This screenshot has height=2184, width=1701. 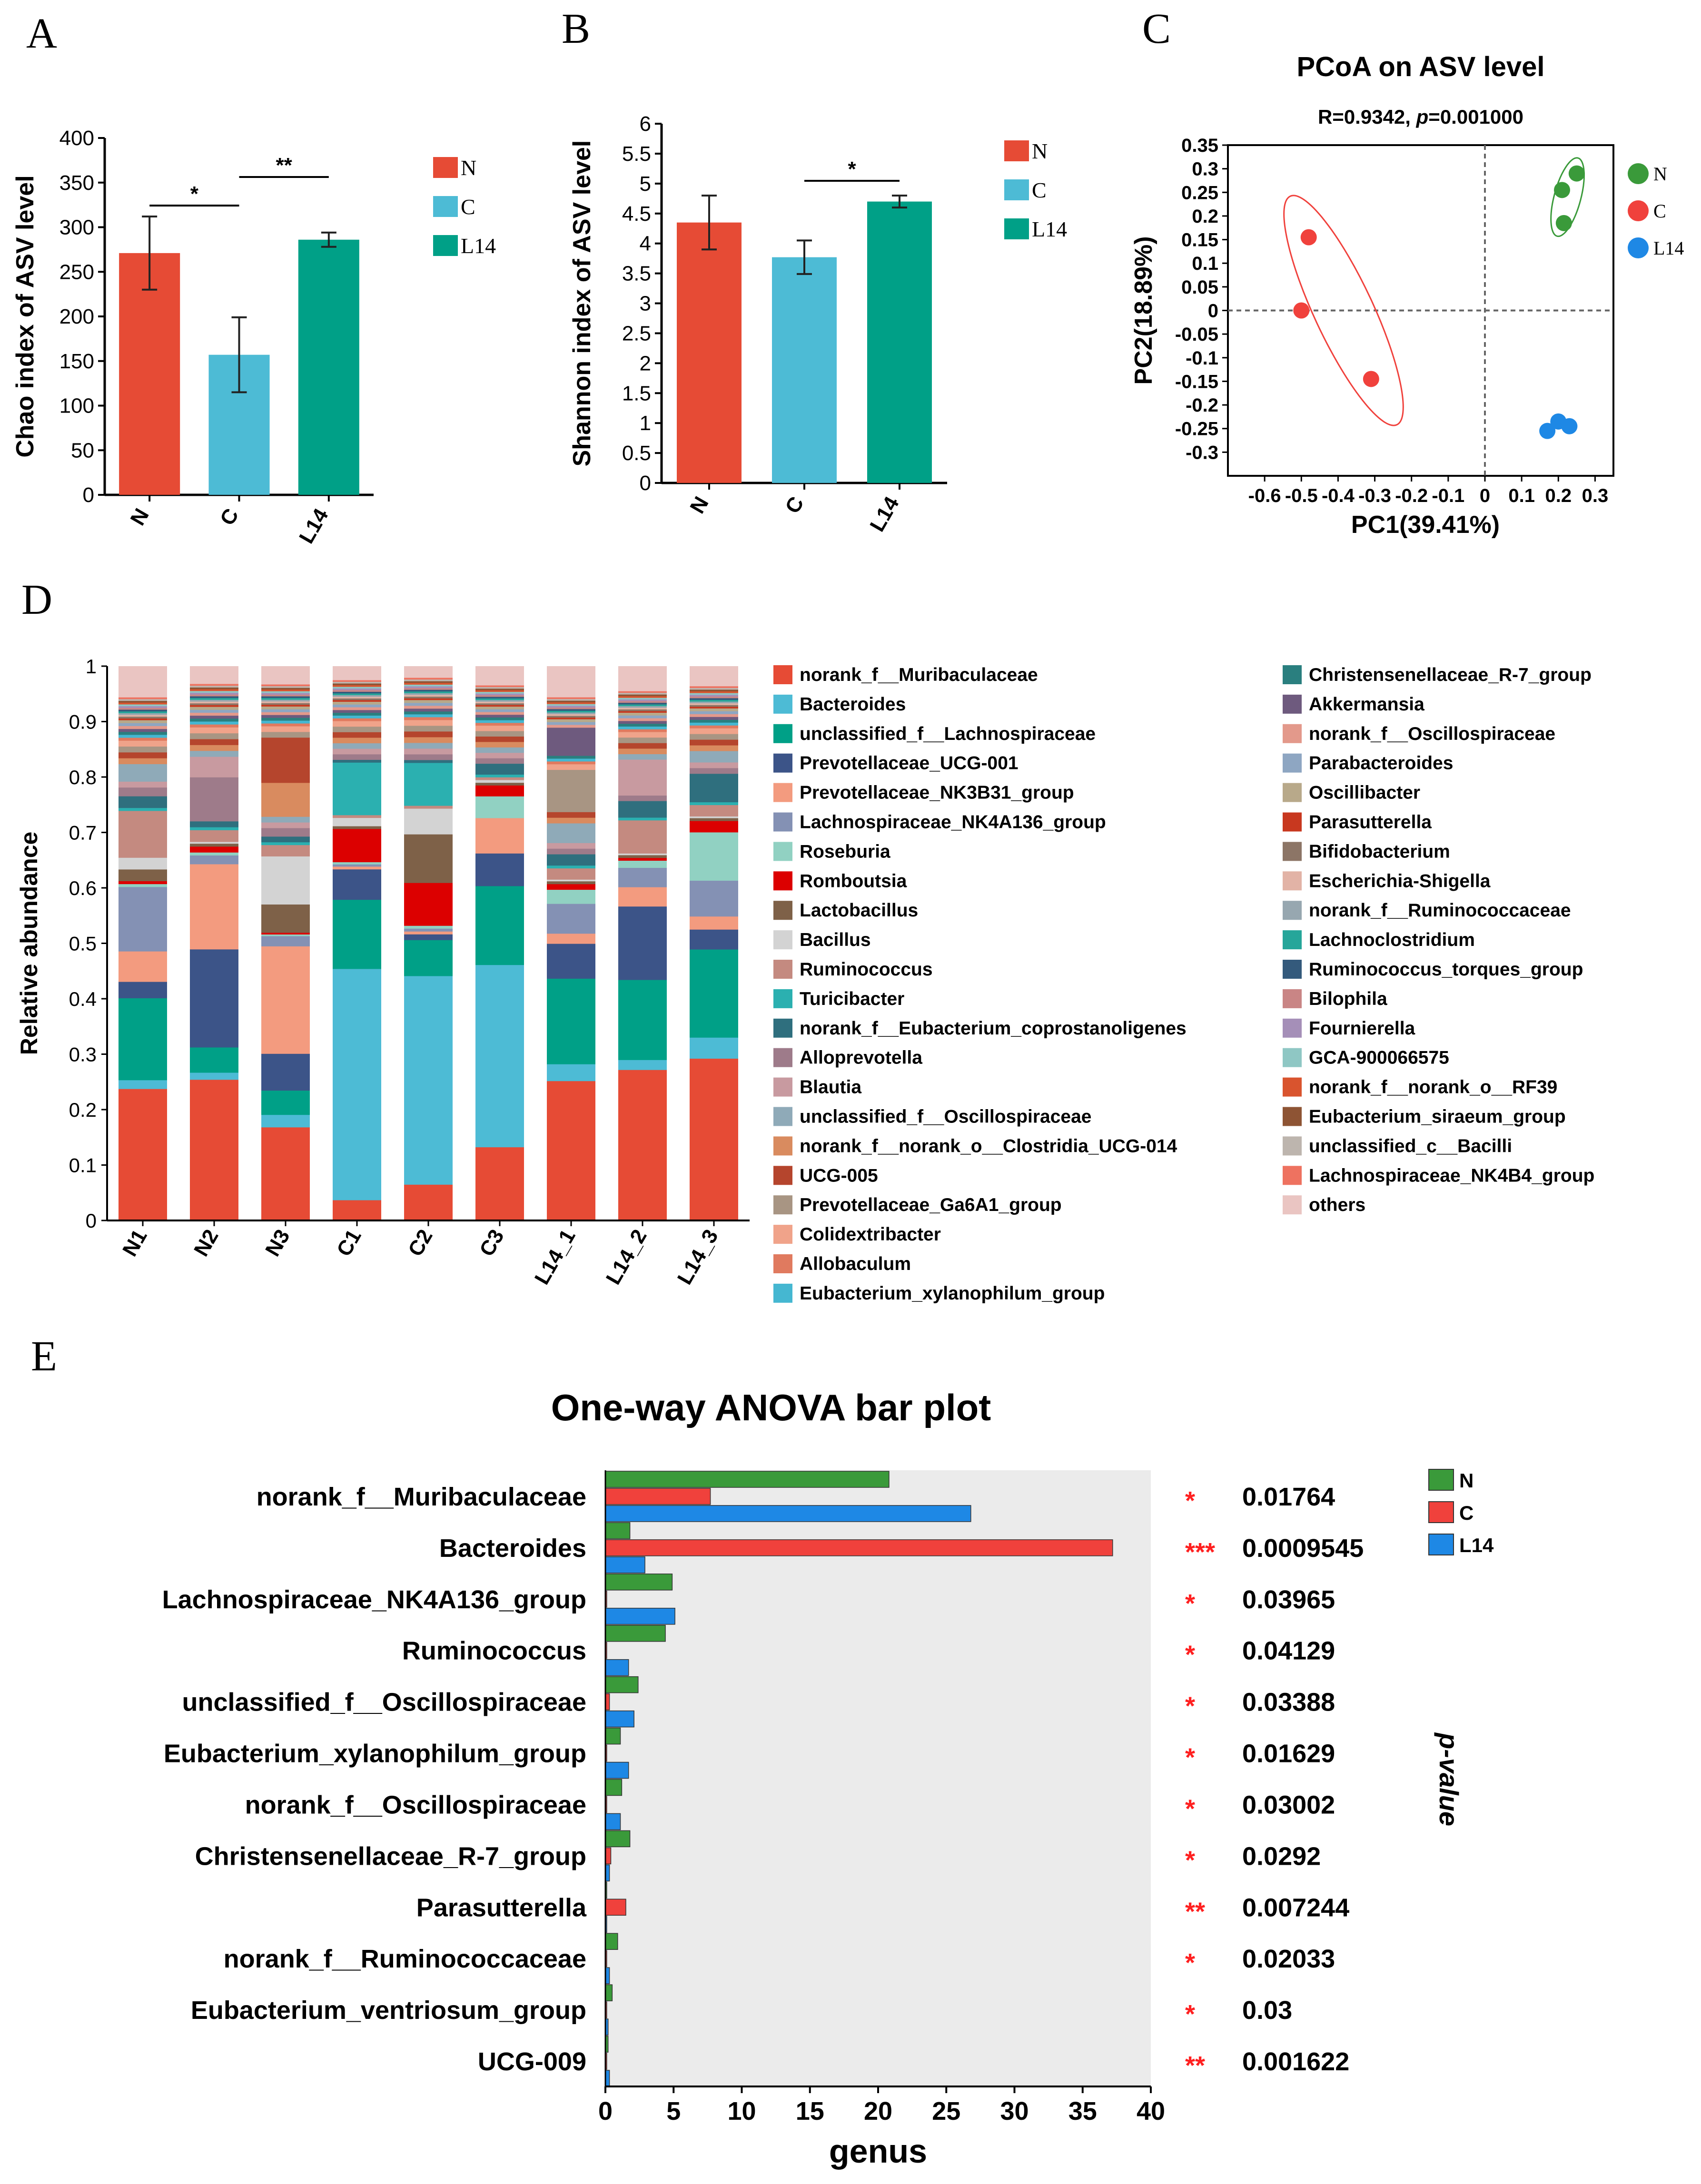 I want to click on y-tick-label: 0.35, so click(x=1199, y=145).